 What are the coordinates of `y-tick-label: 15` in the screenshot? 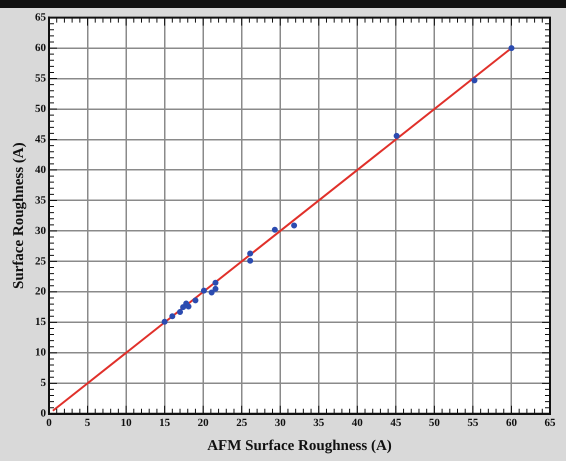 It's located at (40, 322).